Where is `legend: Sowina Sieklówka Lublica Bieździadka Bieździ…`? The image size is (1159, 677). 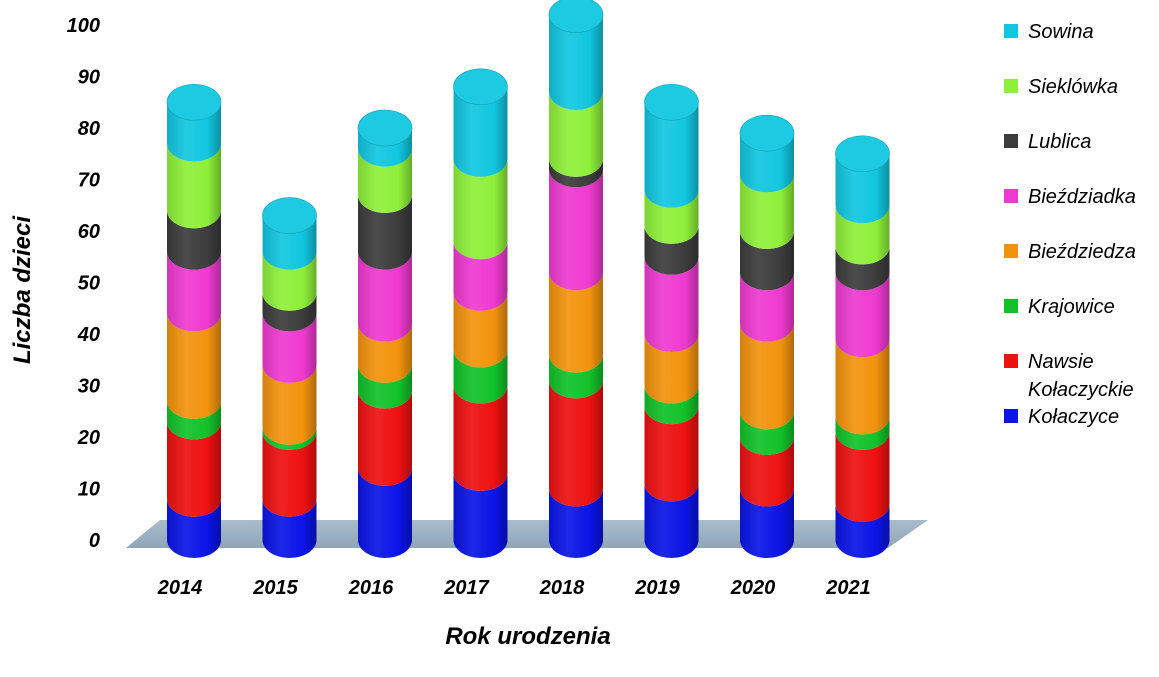 legend: Sowina Sieklówka Lublica Bieździadka Bieździ… is located at coordinates (1070, 224).